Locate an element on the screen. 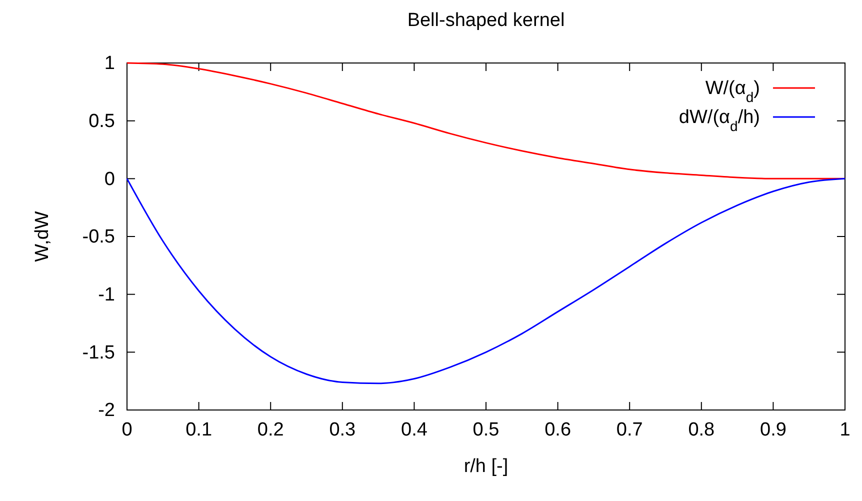 The image size is (862, 501). y-tick-label: -0.5 is located at coordinates (98, 237).